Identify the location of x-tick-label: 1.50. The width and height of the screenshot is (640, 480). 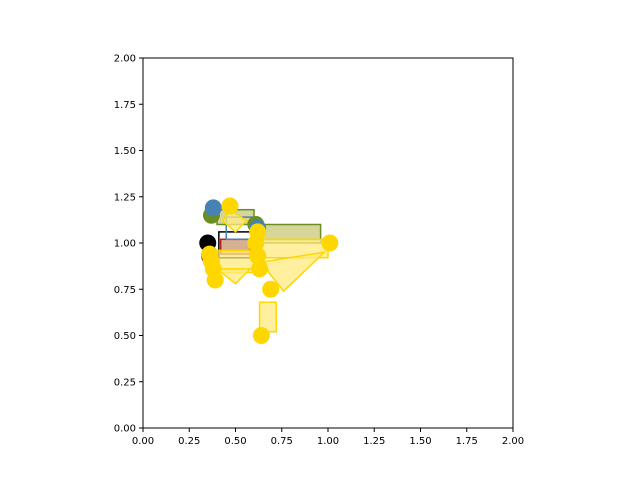
(420, 441).